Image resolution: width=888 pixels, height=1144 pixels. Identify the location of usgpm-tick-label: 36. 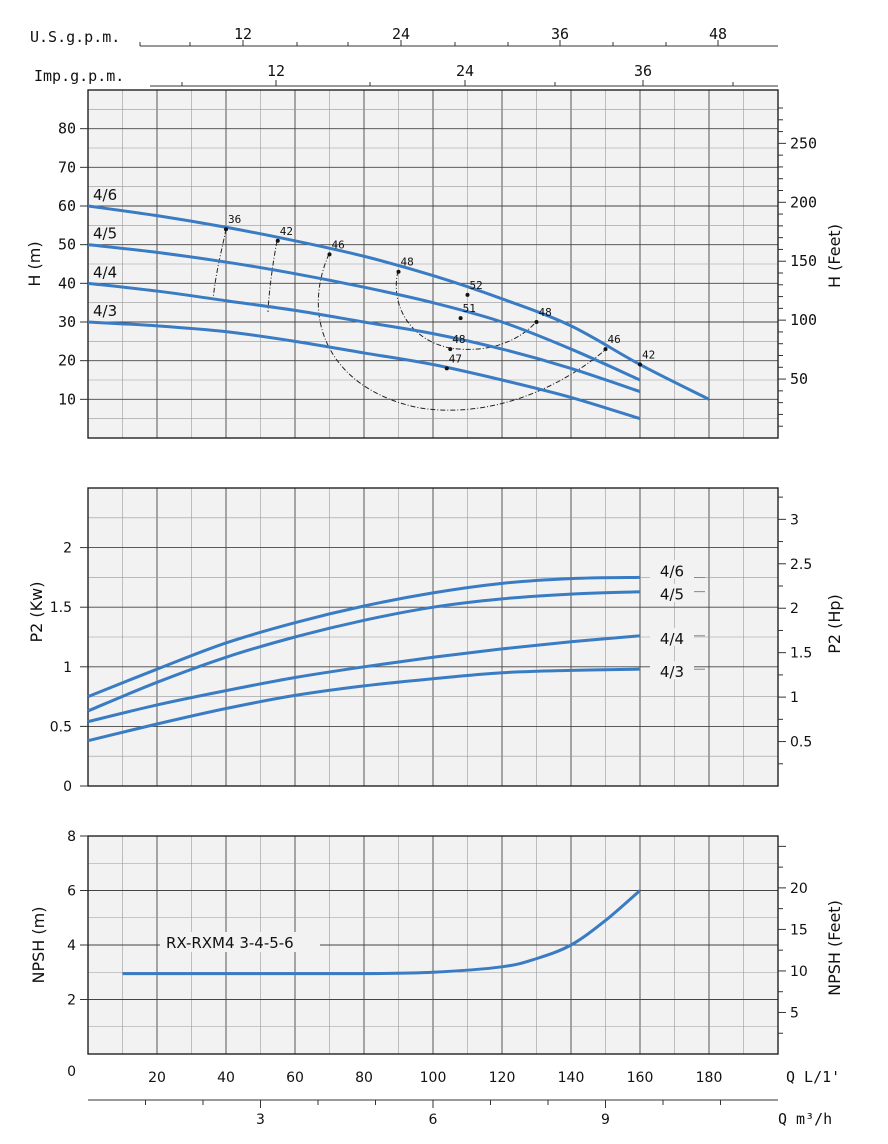
(560, 34).